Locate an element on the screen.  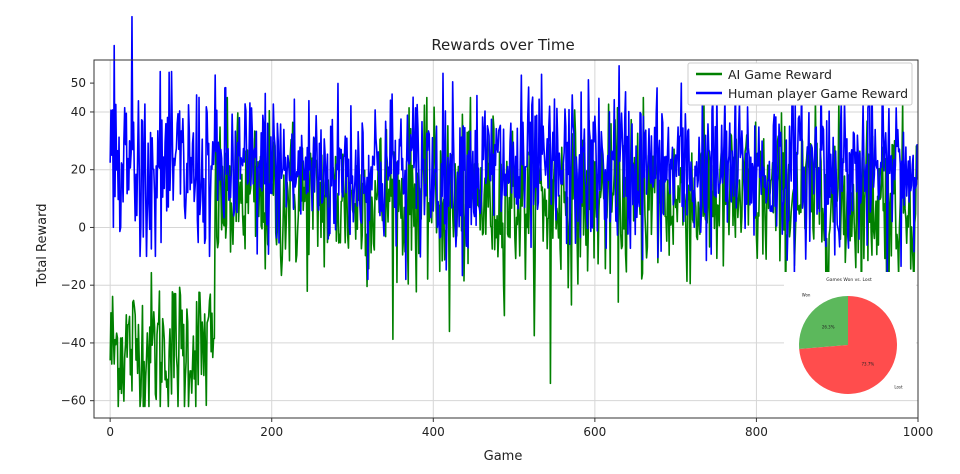
pie-label-lost: Lost is located at coordinates (898, 386).